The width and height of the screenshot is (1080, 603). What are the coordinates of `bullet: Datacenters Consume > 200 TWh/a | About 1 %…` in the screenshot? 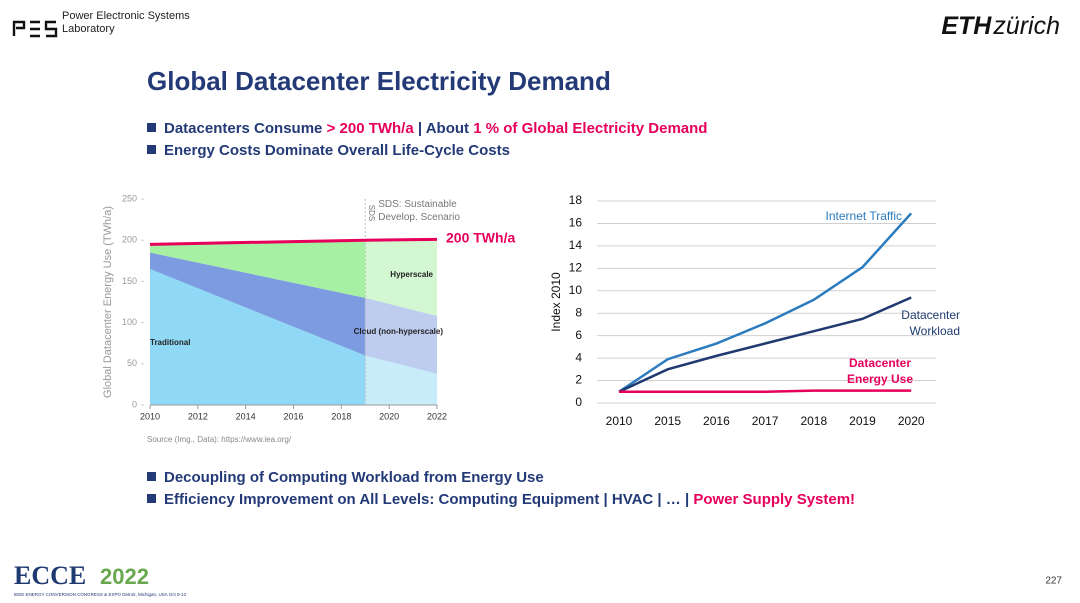 It's located at (427, 128).